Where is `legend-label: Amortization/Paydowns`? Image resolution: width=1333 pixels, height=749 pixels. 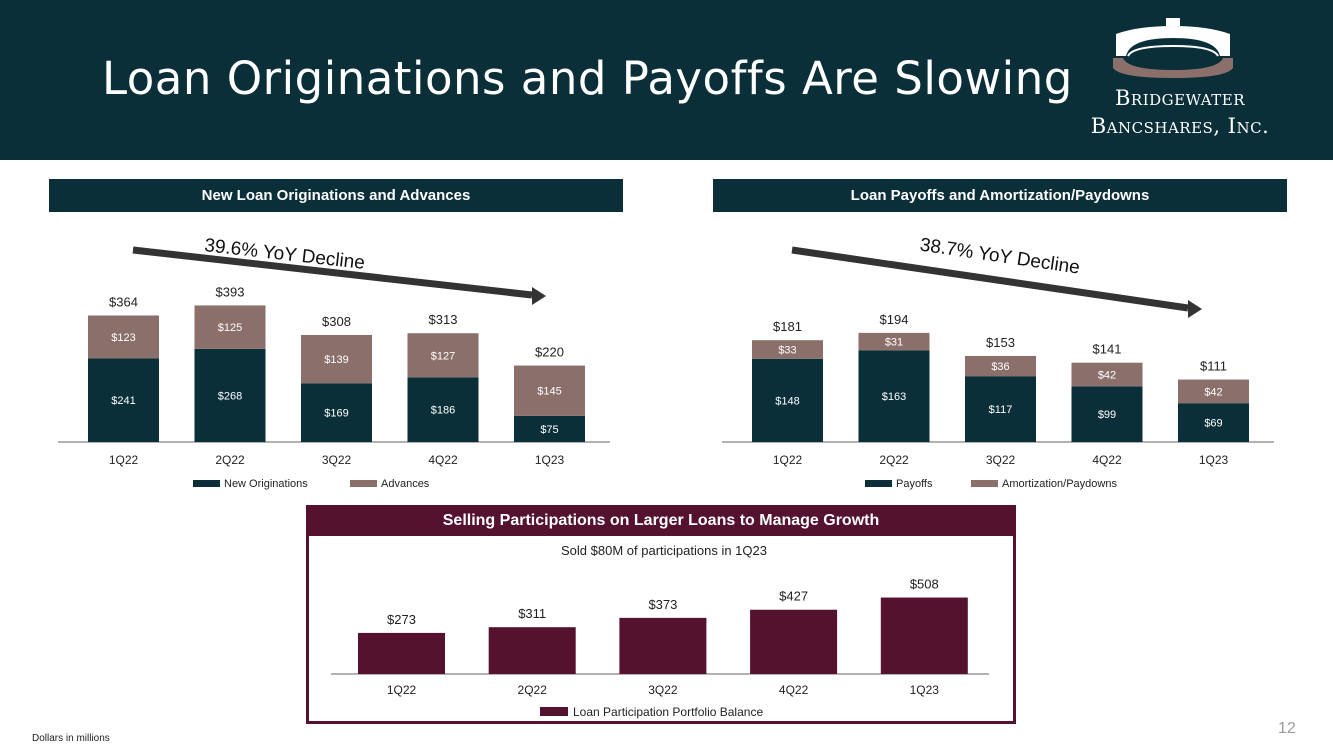
legend-label: Amortization/Paydowns is located at coordinates (1059, 484).